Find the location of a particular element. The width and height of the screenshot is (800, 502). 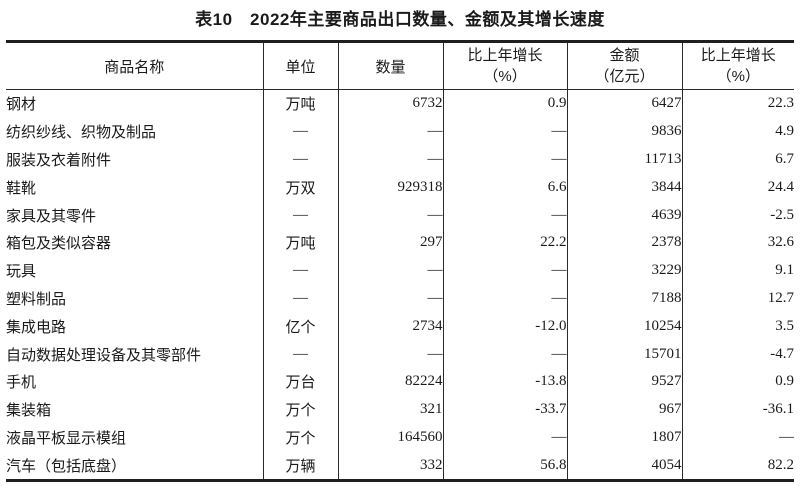

table-row: 塑料制品 — — — 7188 12.7 is located at coordinates (400, 298).